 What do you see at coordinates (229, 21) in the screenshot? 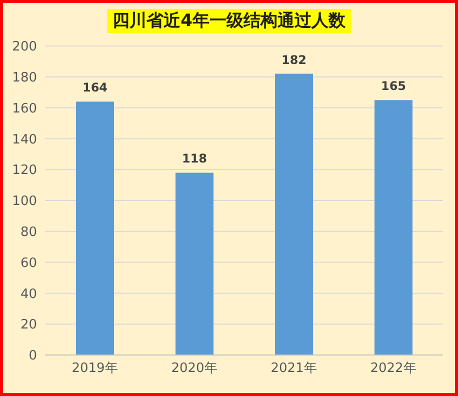
I see `chart-title: 四川省近4年一级结构通过人数` at bounding box center [229, 21].